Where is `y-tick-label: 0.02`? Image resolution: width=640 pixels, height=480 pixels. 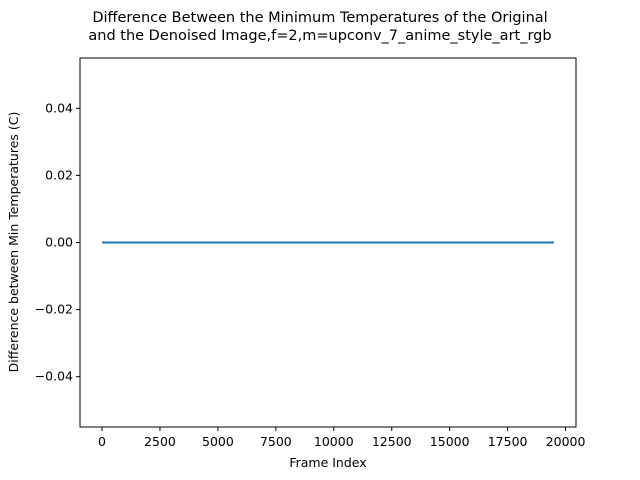 y-tick-label: 0.02 is located at coordinates (59, 174).